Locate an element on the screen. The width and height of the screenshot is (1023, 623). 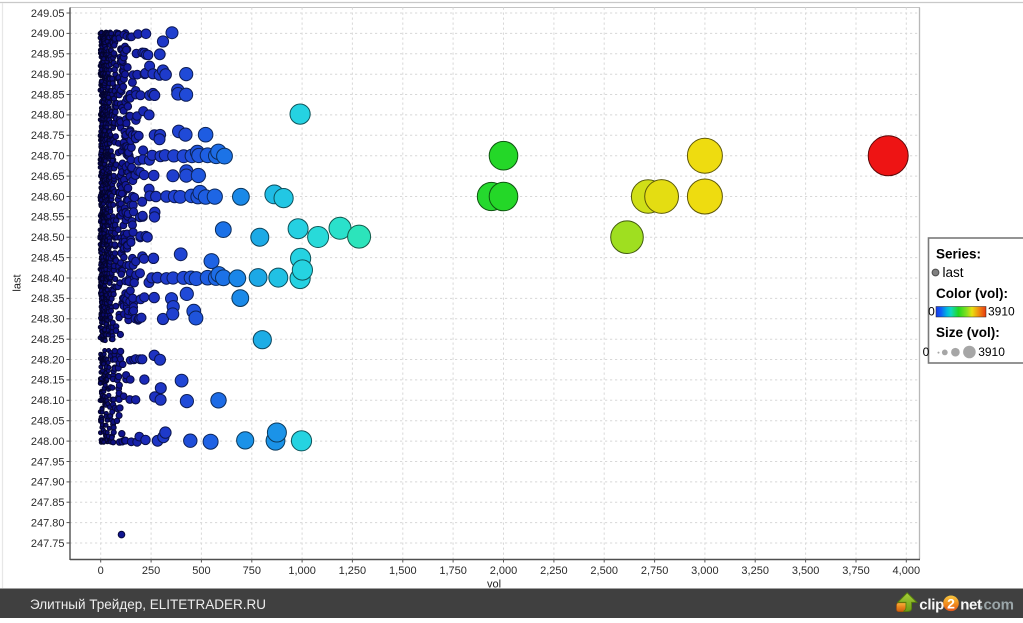
svg-text: 250 is located at coordinates (151, 571).